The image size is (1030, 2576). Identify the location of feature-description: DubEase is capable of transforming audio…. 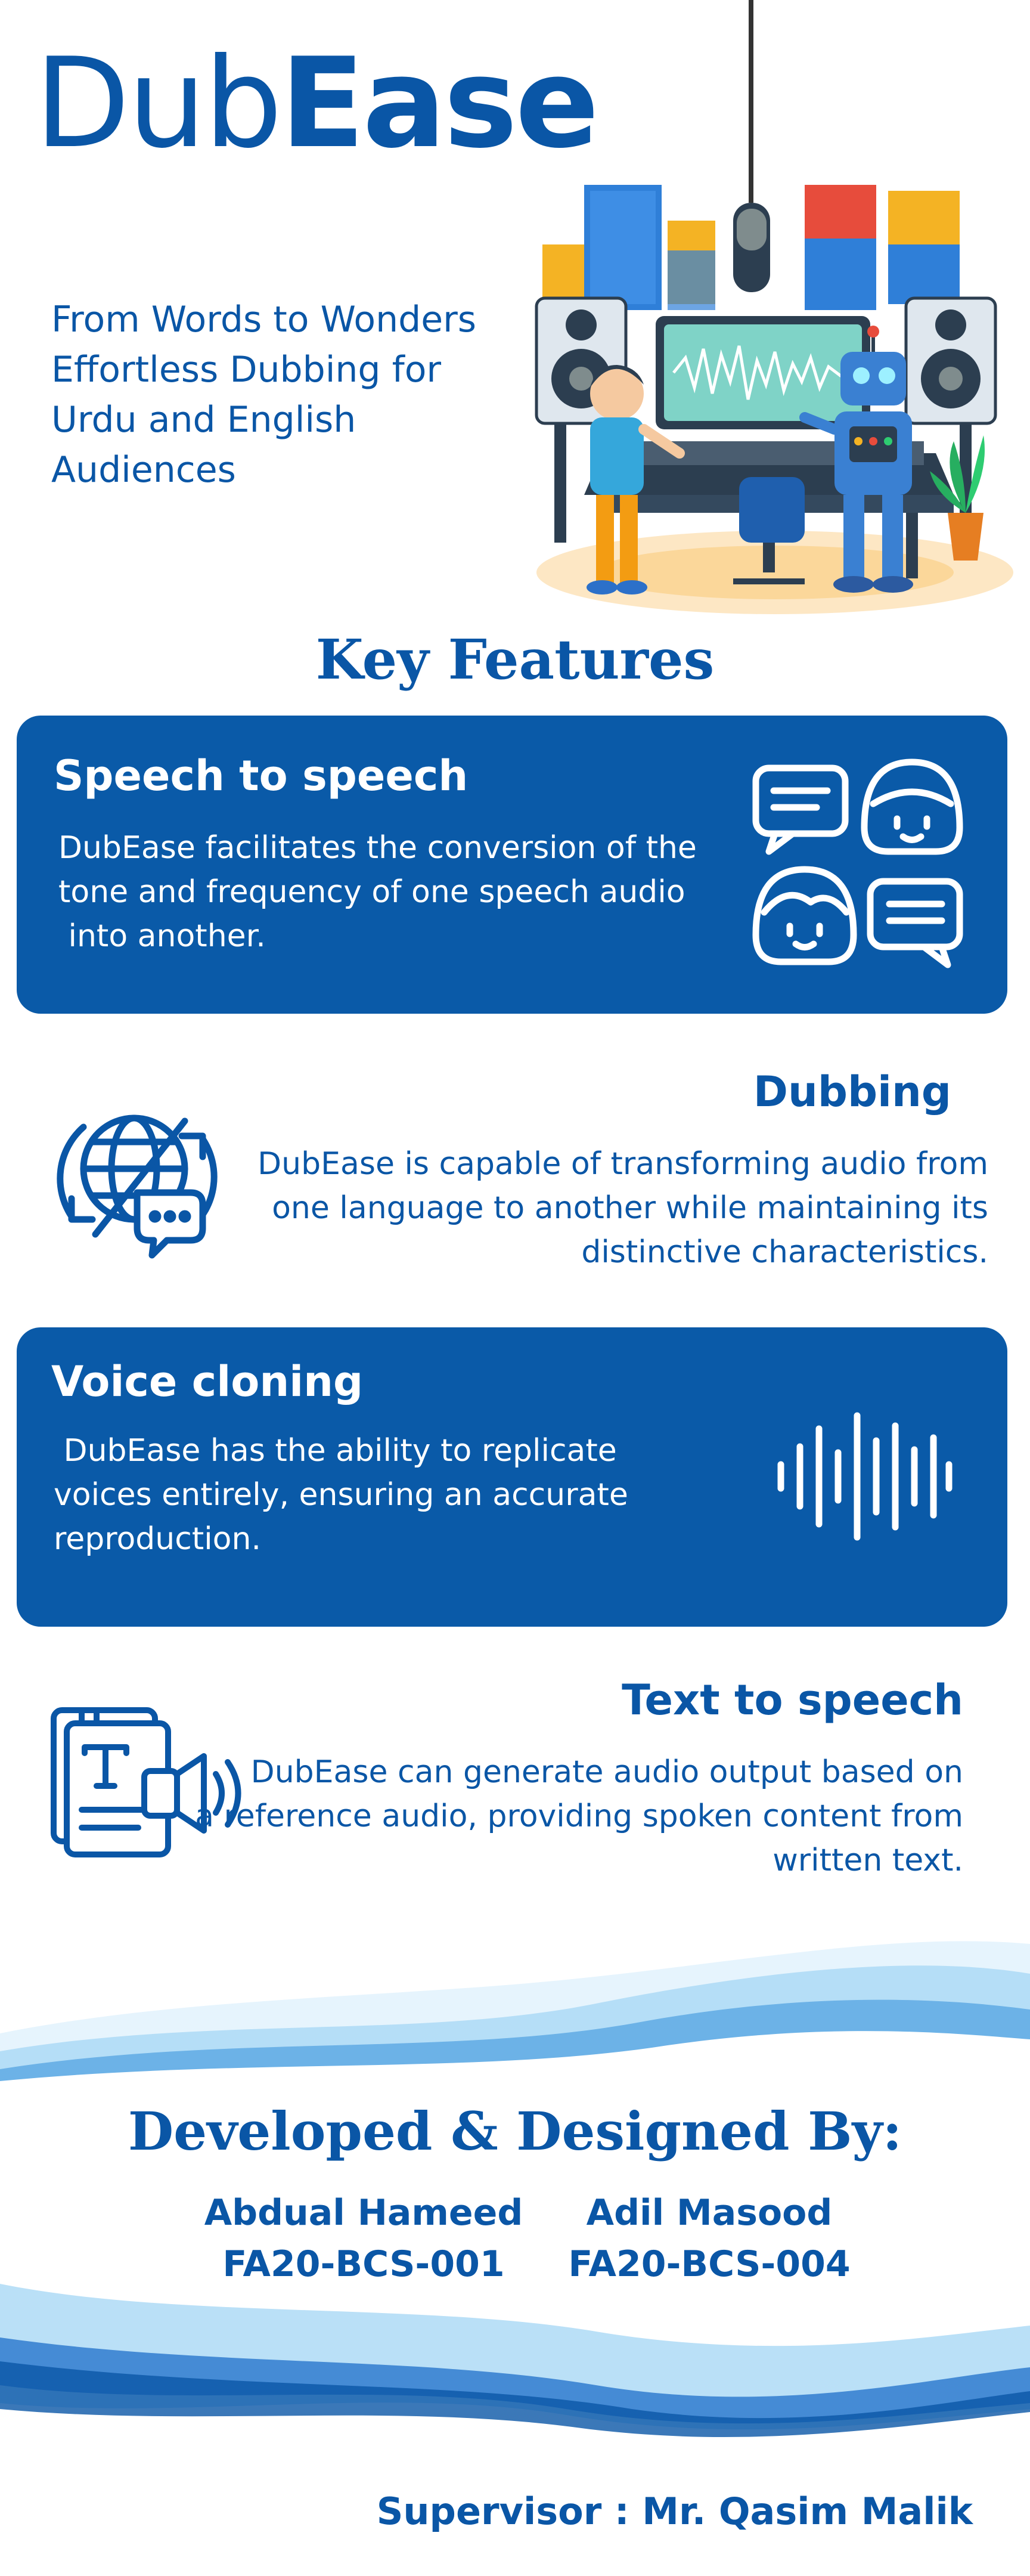
(623, 1208).